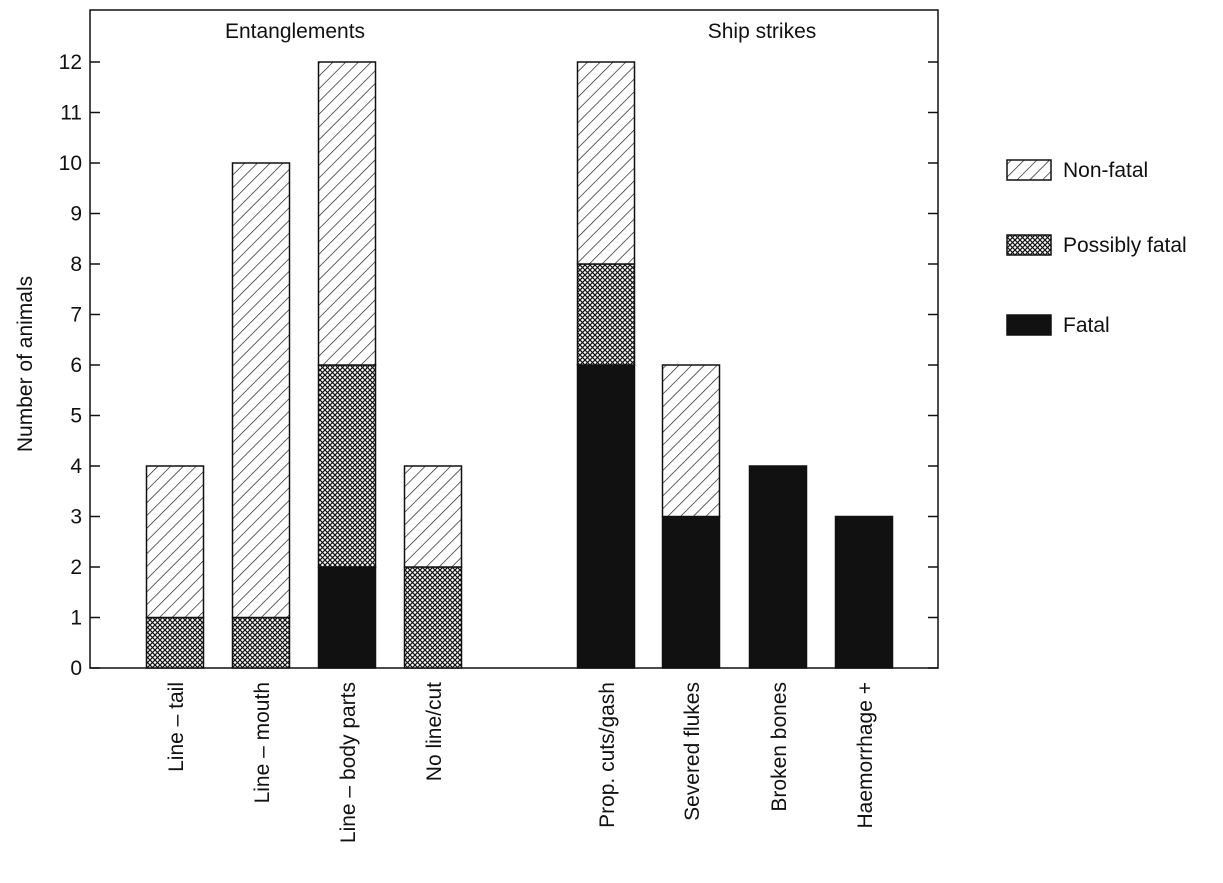 The image size is (1223, 883). Describe the element at coordinates (691, 592) in the screenshot. I see `bar-severed-flukes-fatal` at that location.